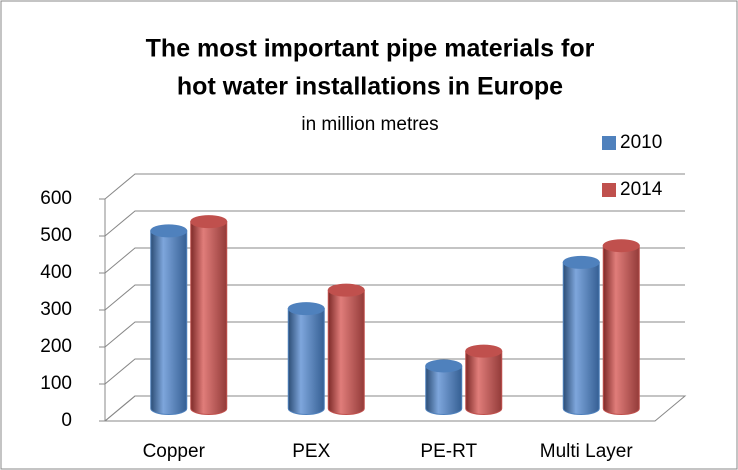 The width and height of the screenshot is (738, 470). What do you see at coordinates (369, 124) in the screenshot?
I see `chart-subtitle: in million metres` at bounding box center [369, 124].